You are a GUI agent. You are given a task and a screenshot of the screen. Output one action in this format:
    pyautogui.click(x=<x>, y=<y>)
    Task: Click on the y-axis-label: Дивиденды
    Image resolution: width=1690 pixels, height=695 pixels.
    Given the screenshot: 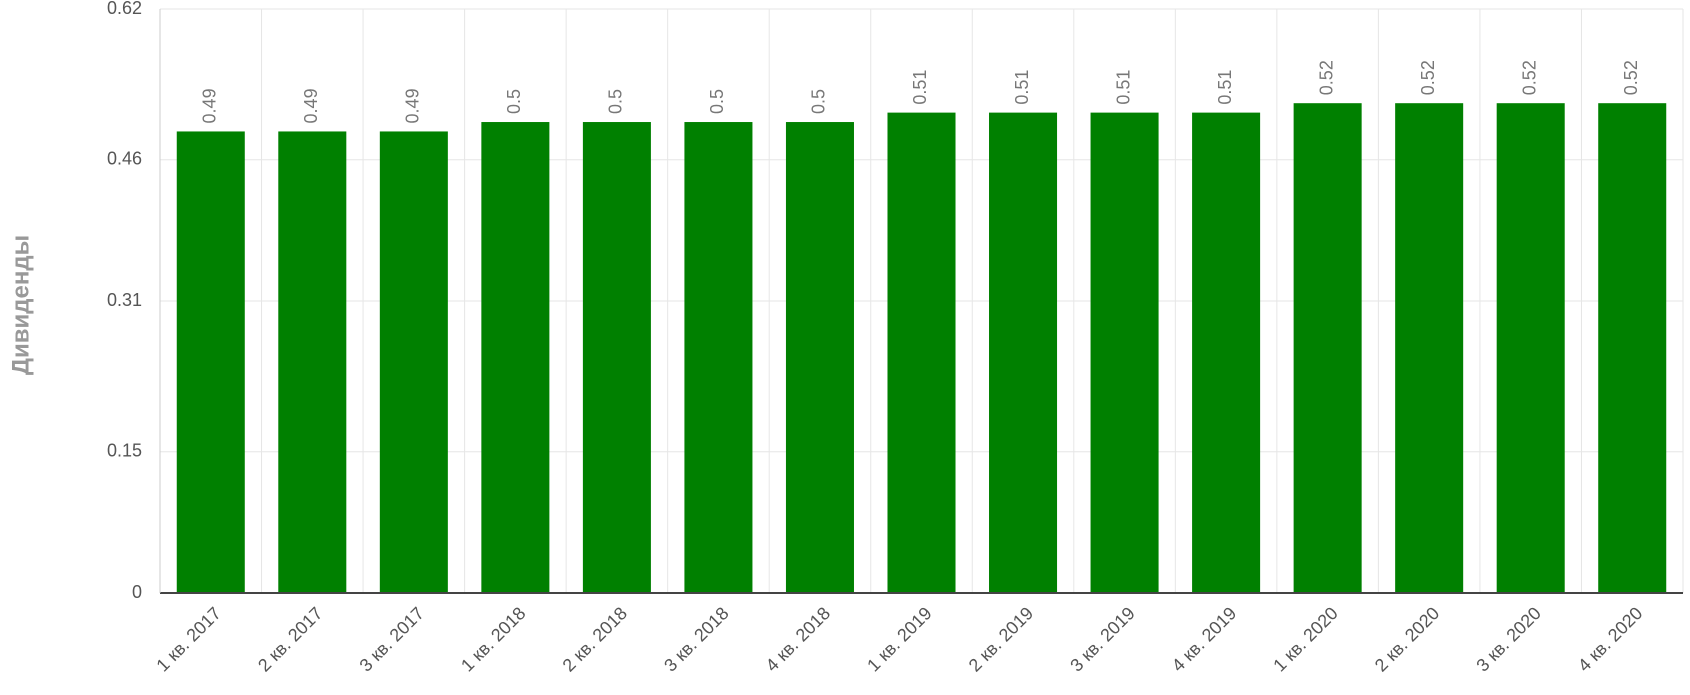 What is the action you would take?
    pyautogui.click(x=20, y=305)
    